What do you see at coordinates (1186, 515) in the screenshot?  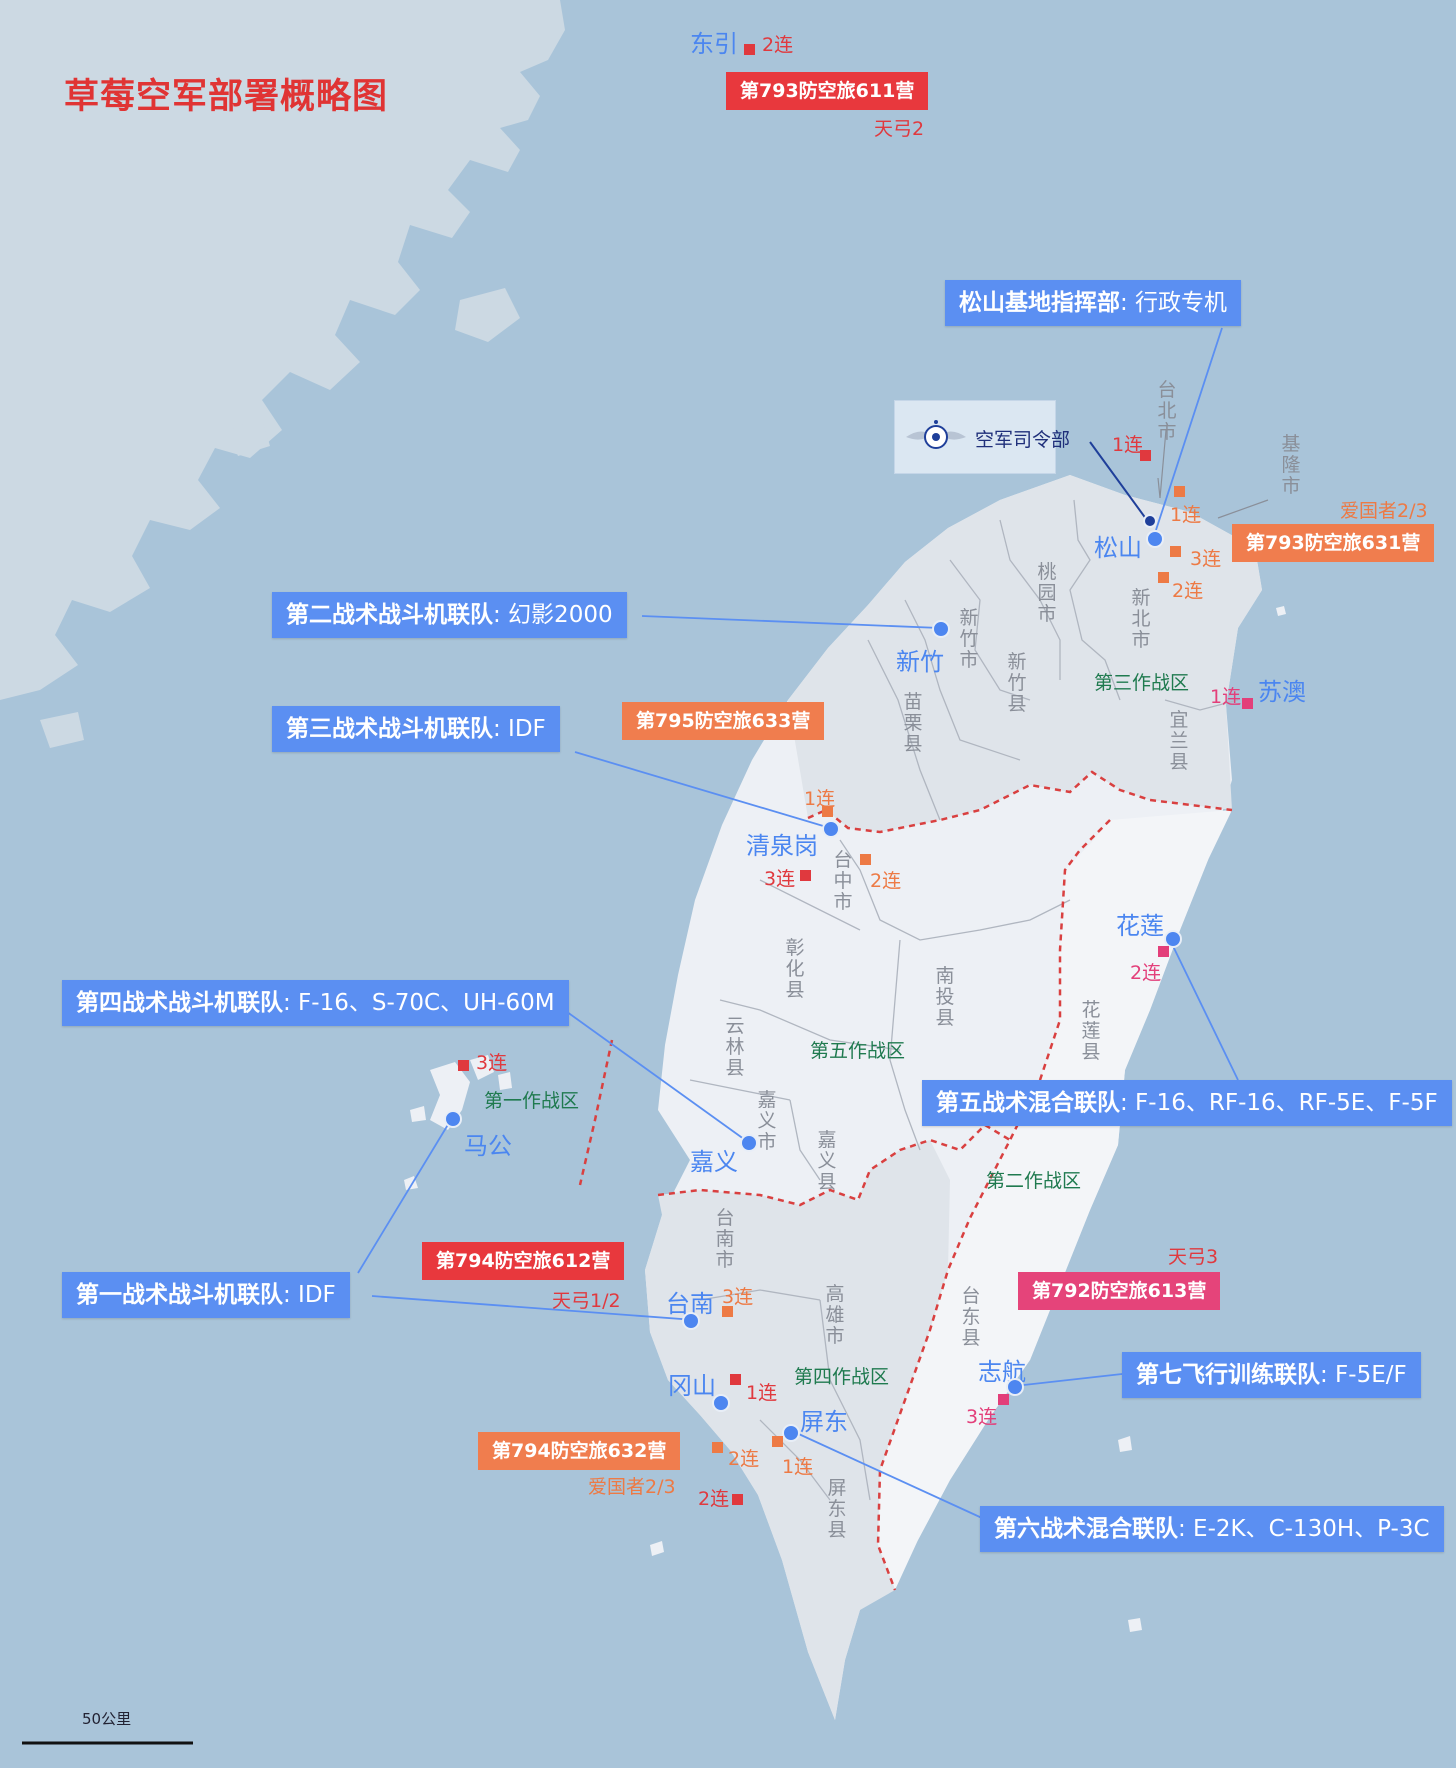 I see `company-keelung-1: 1连` at bounding box center [1186, 515].